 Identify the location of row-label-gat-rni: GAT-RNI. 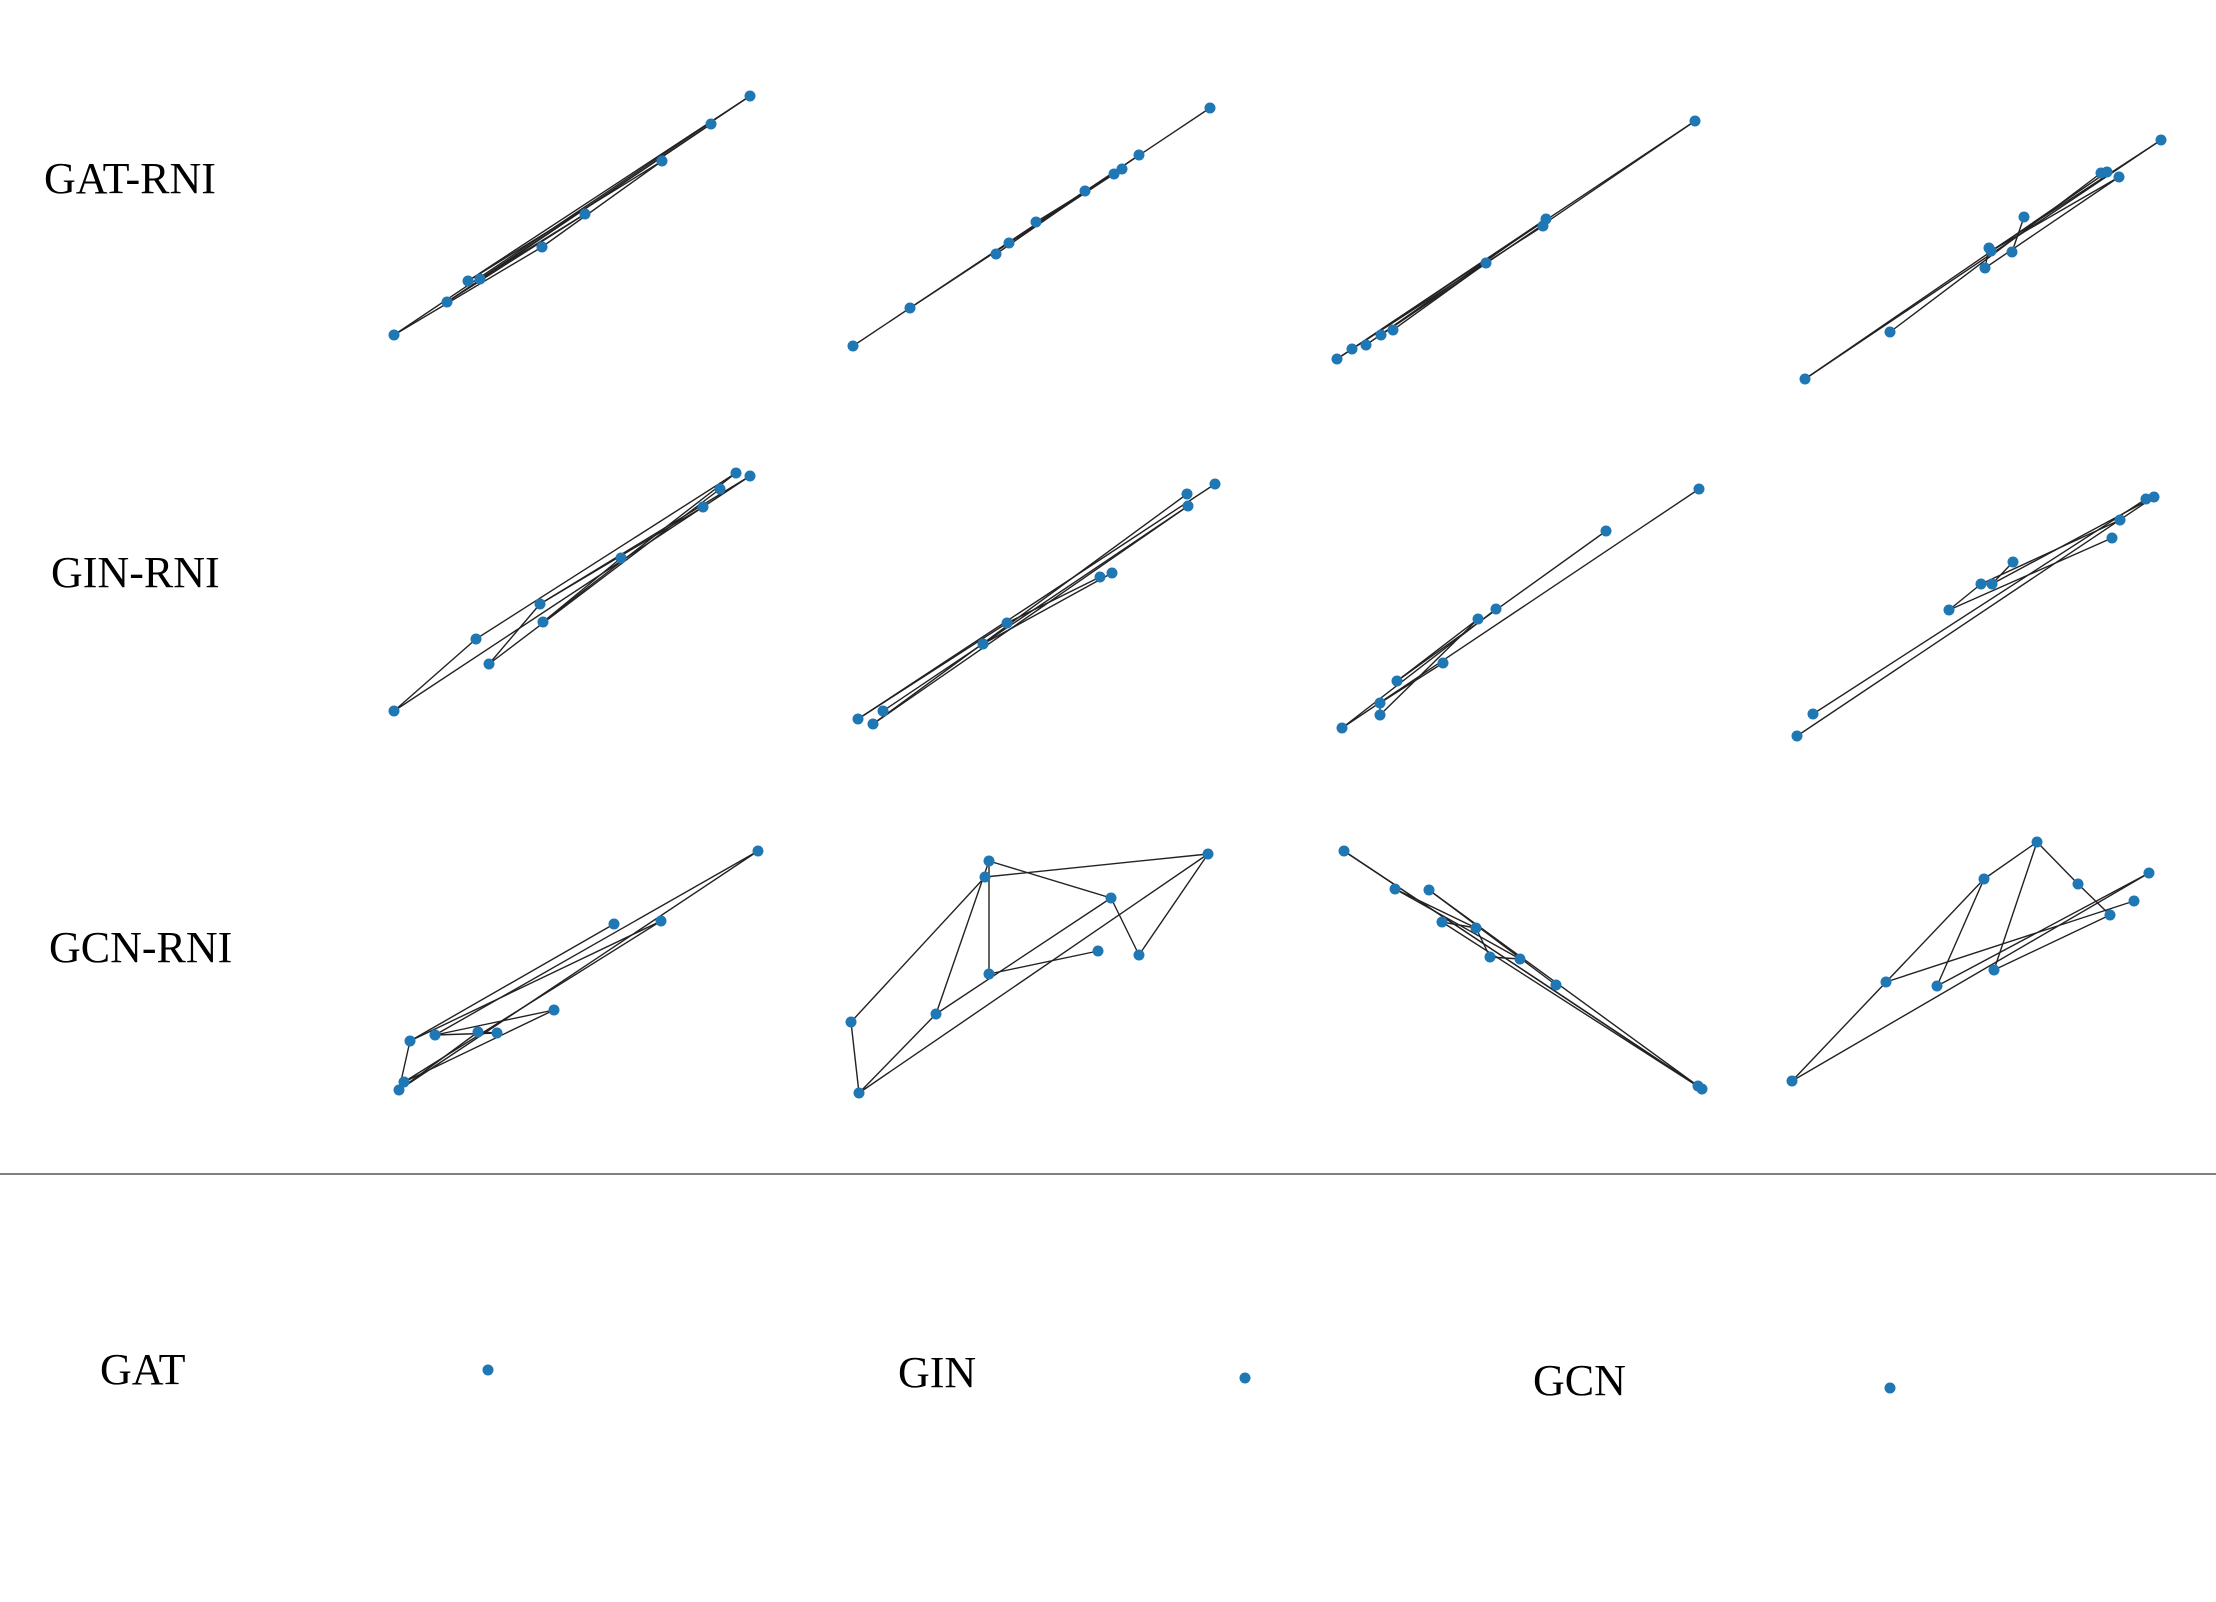
(130, 178).